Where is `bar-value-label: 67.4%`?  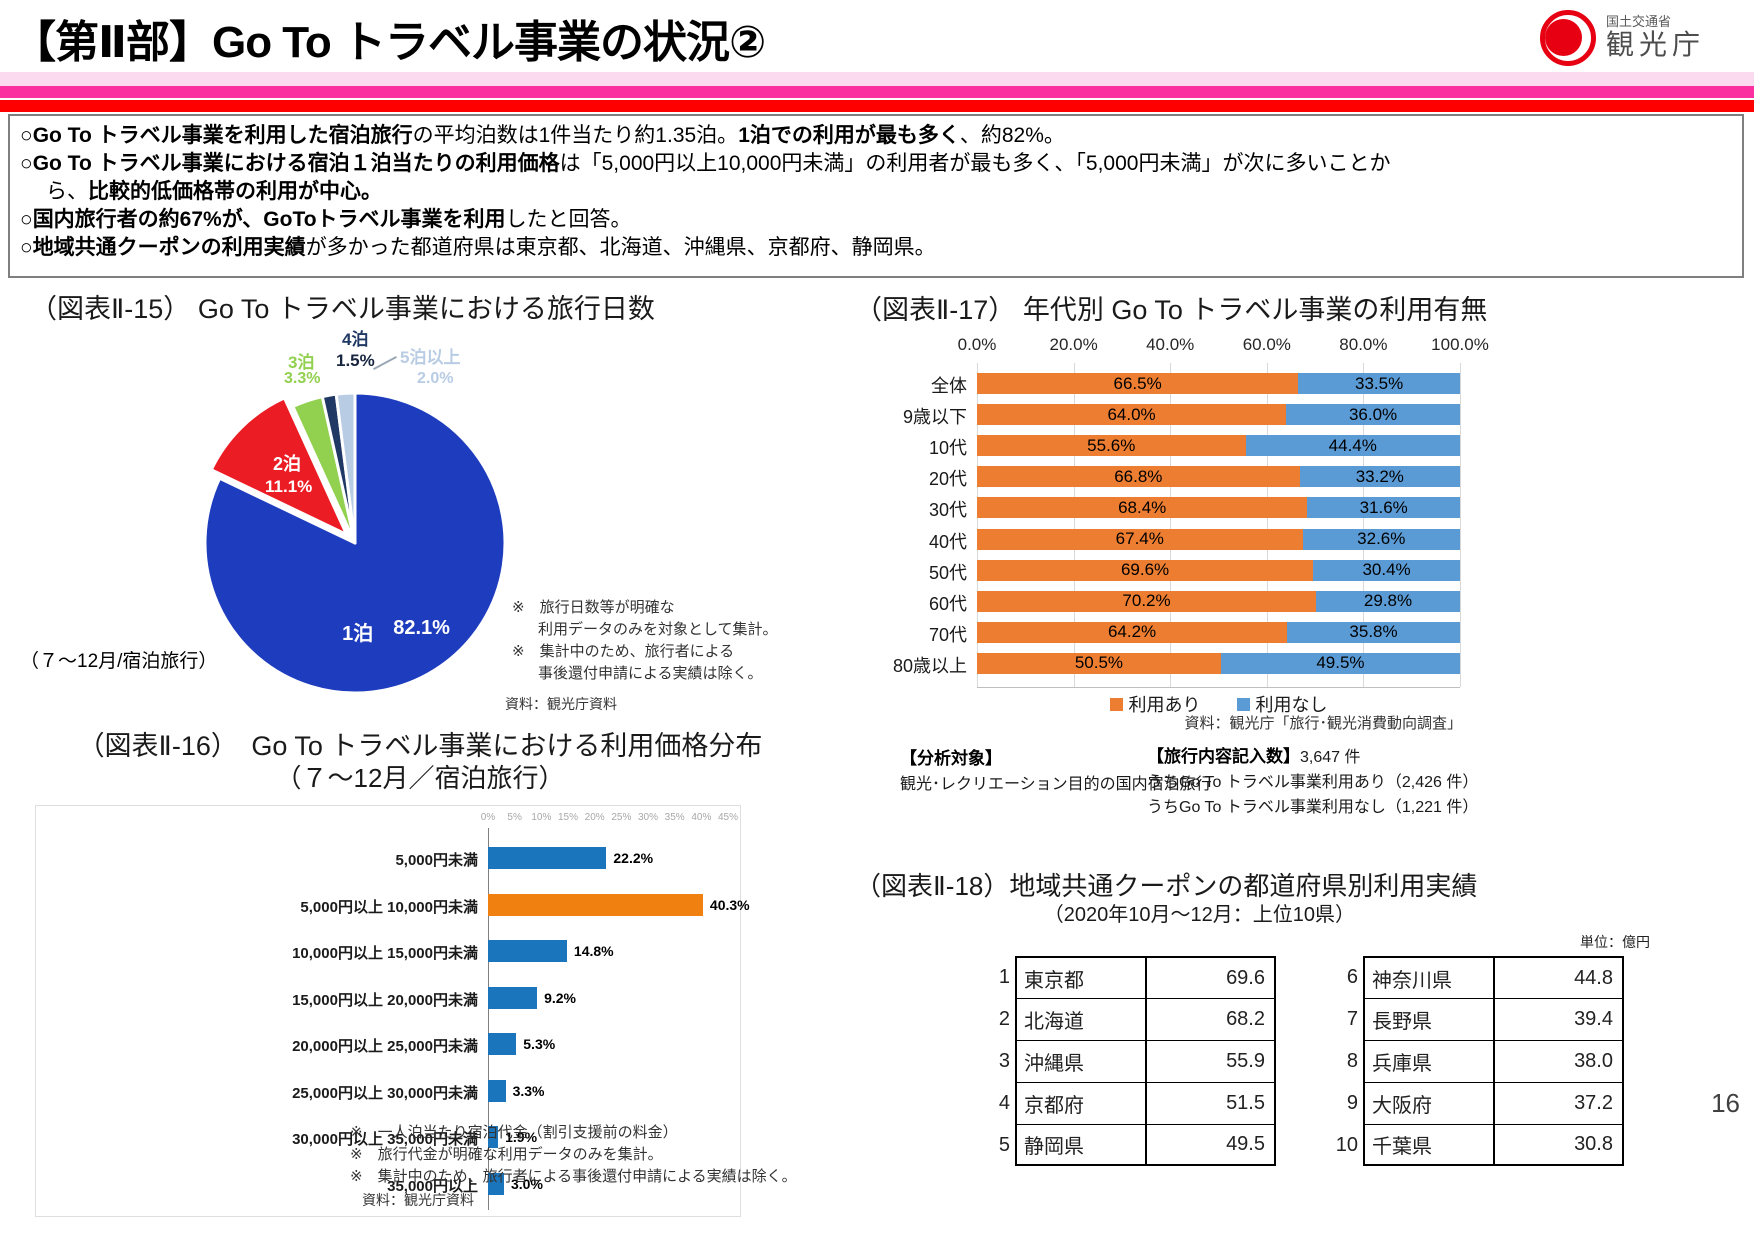 bar-value-label: 67.4% is located at coordinates (1139, 538).